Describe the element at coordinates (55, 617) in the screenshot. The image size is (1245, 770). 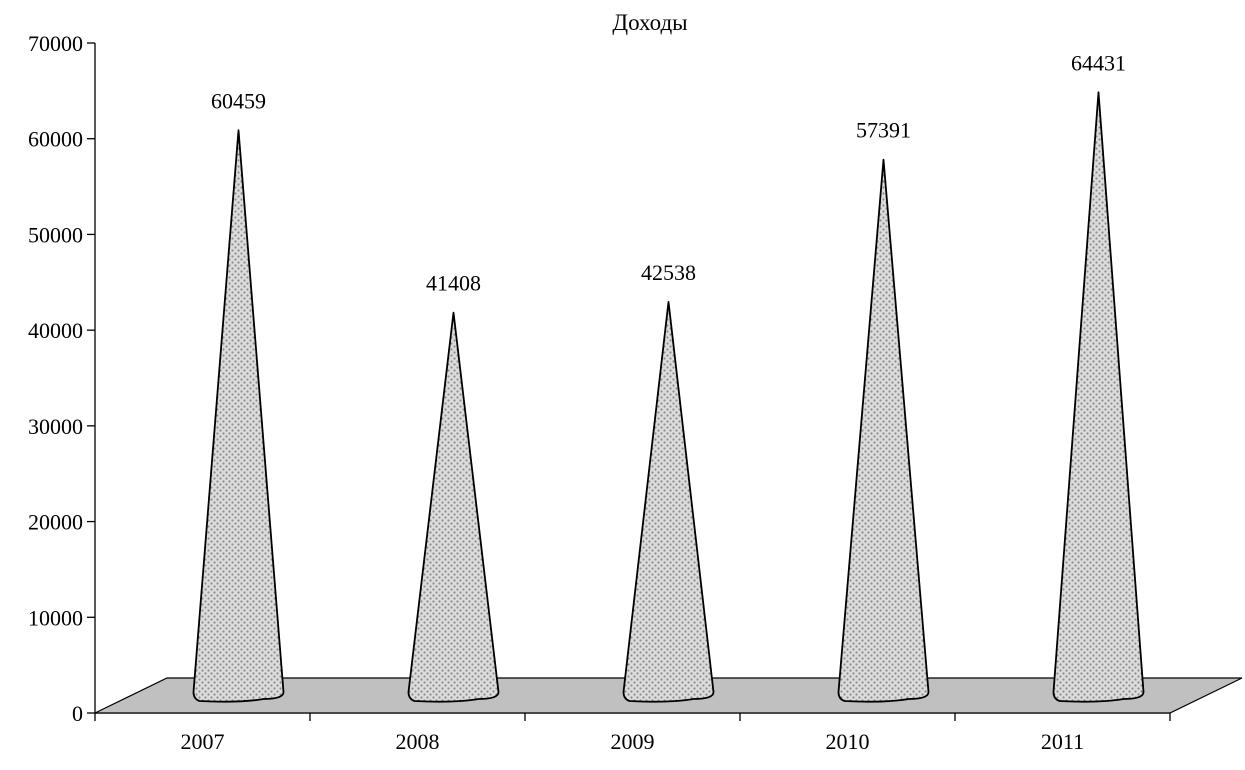
I see `y-tick-label: 10000` at that location.